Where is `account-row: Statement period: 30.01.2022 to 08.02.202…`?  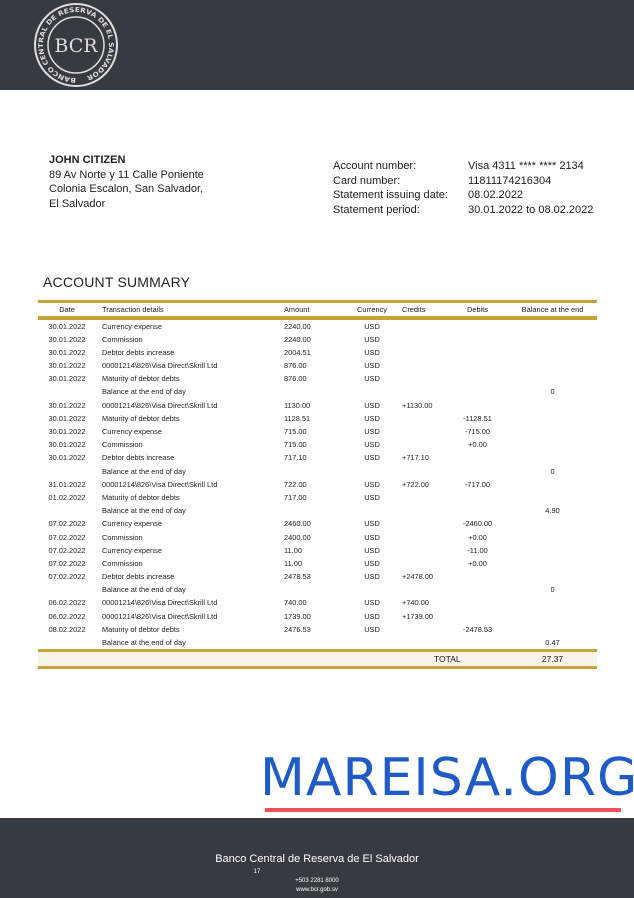 account-row: Statement period: 30.01.2022 to 08.02.202… is located at coordinates (463, 210).